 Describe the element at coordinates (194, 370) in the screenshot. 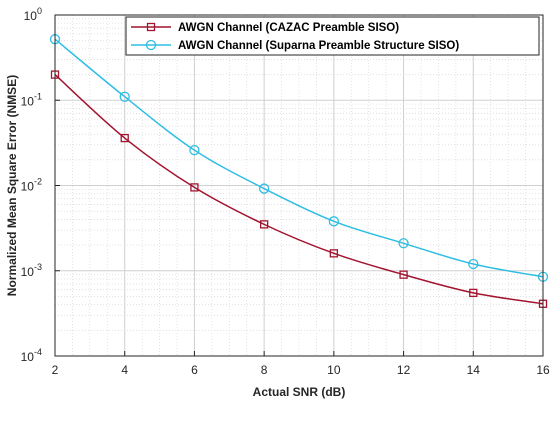

I see `x-tick-label: 6` at that location.